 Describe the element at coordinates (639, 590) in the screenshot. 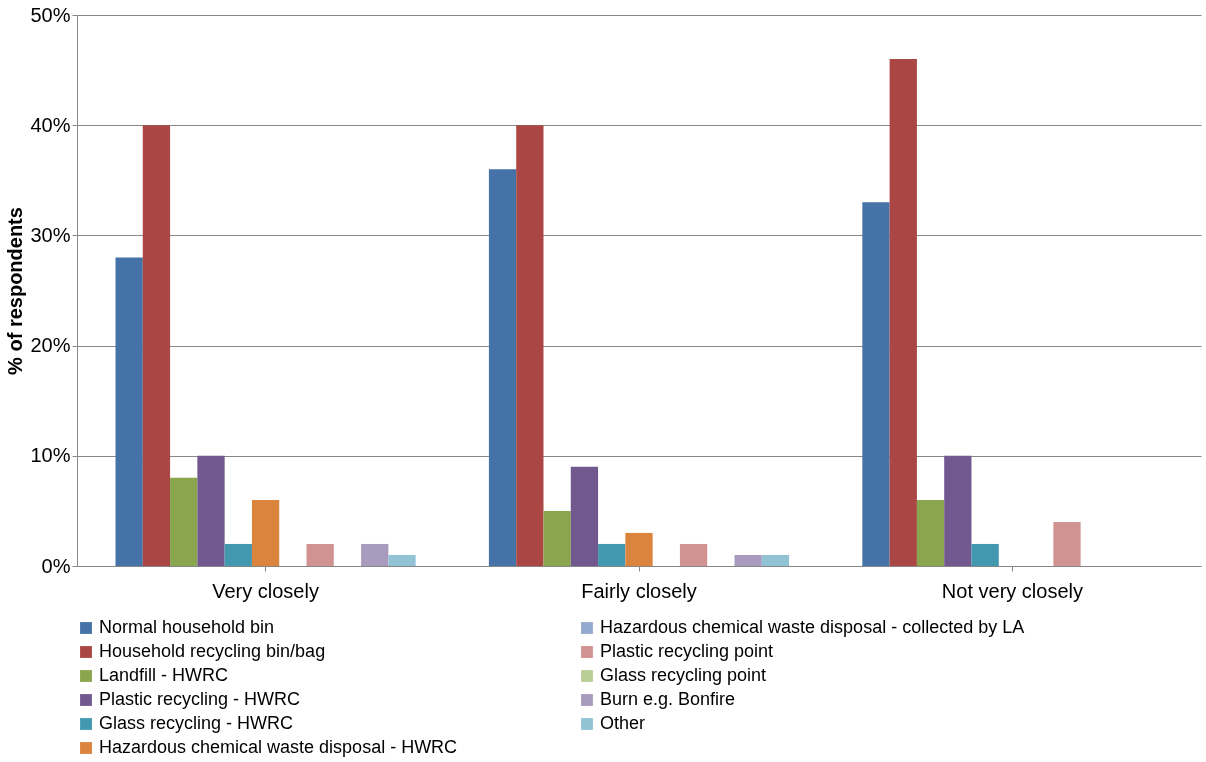

I see `x-tick-label: Fairly closely` at that location.